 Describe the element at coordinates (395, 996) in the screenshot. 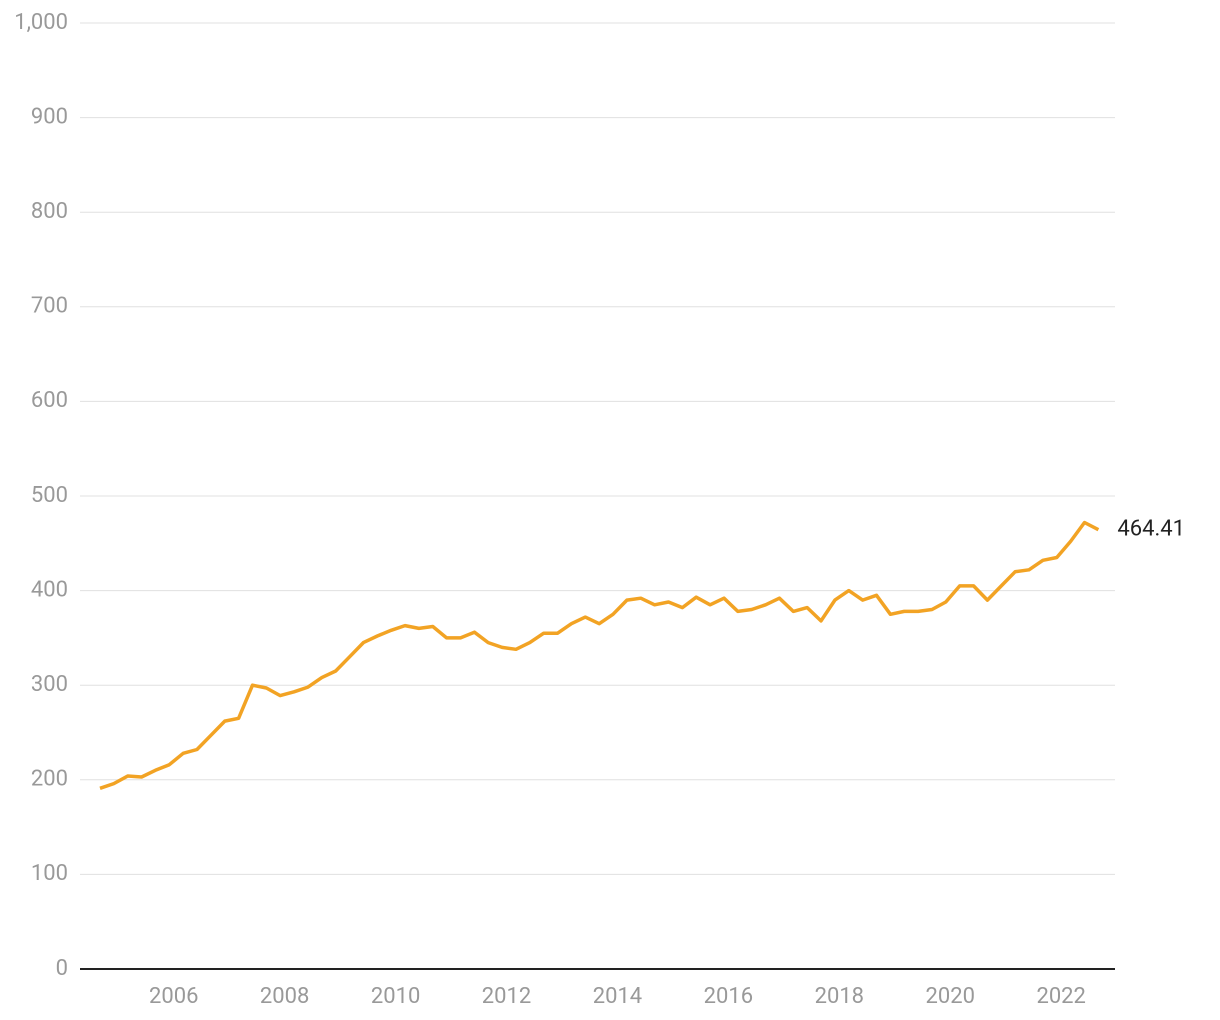

I see `x-tick-label: 2010` at that location.